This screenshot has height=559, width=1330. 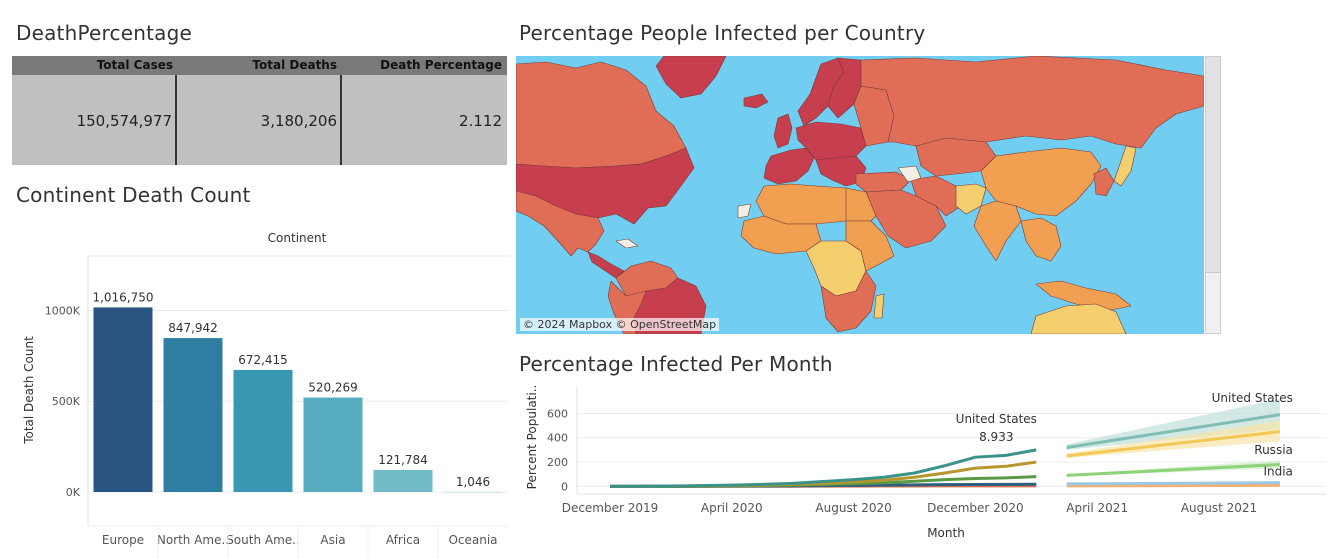 I want to click on southeast-asia-region, so click(x=1041, y=239).